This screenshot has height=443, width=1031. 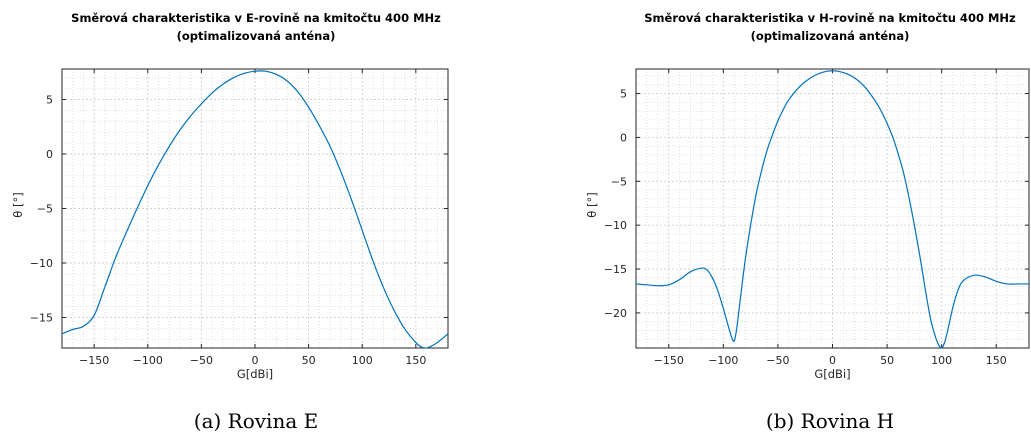 What do you see at coordinates (256, 421) in the screenshot?
I see `figure-caption: (a) Rovina E` at bounding box center [256, 421].